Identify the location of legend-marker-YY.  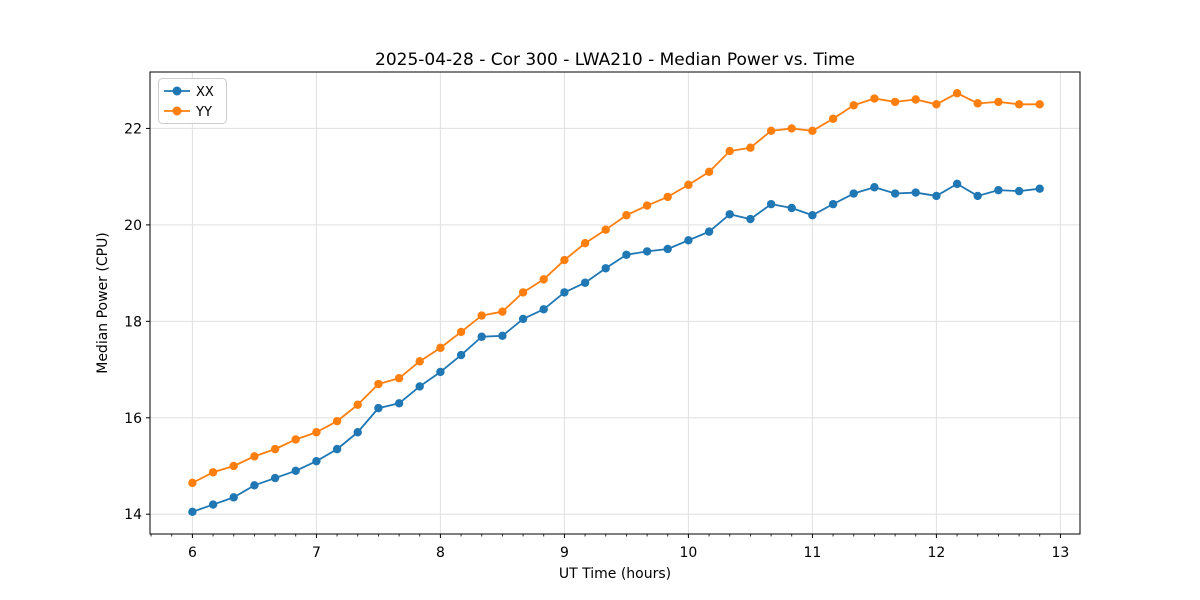
(177, 111).